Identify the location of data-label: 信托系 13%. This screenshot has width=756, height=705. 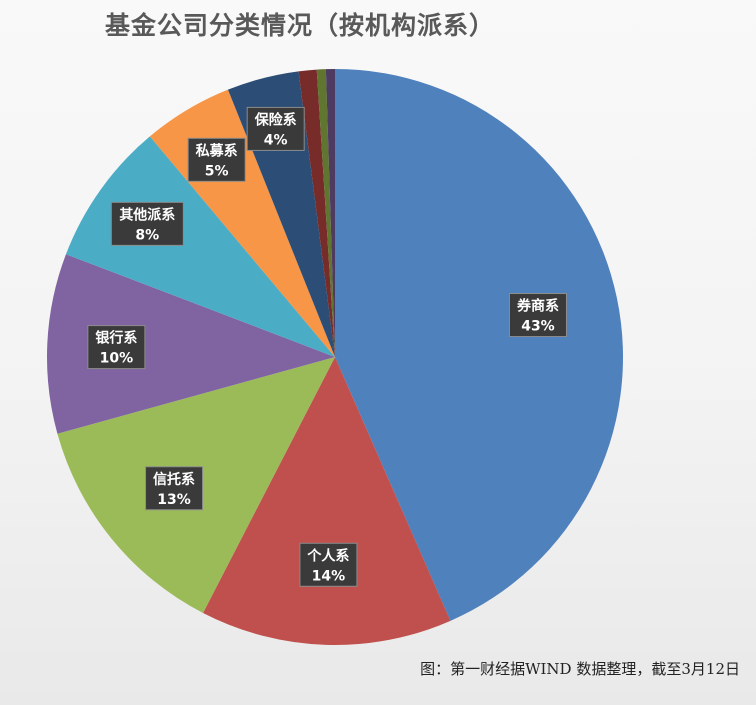
(174, 488).